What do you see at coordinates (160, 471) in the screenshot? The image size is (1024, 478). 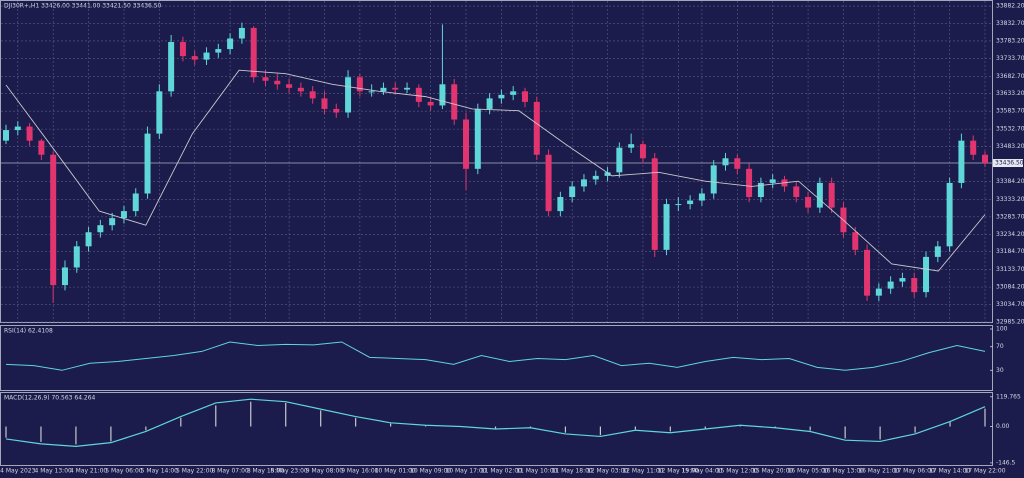 I see `x-tick-label: 5 May 14:00` at bounding box center [160, 471].